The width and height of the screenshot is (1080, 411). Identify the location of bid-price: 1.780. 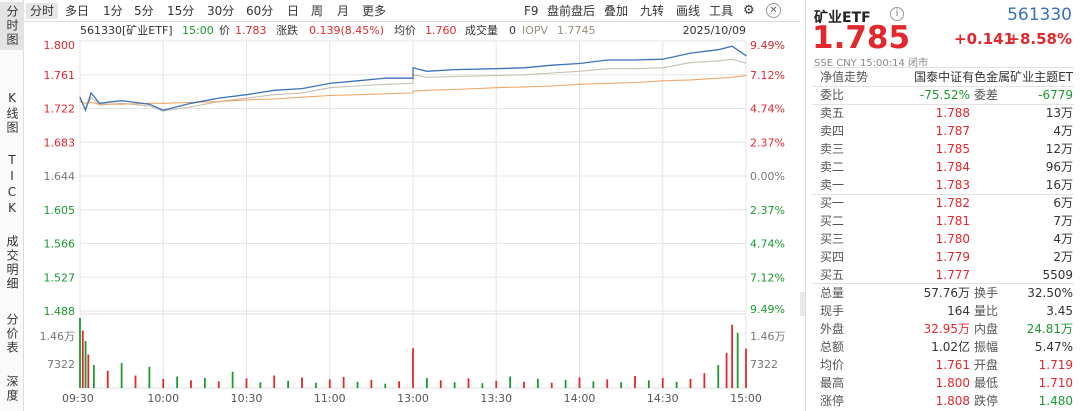
(952, 239).